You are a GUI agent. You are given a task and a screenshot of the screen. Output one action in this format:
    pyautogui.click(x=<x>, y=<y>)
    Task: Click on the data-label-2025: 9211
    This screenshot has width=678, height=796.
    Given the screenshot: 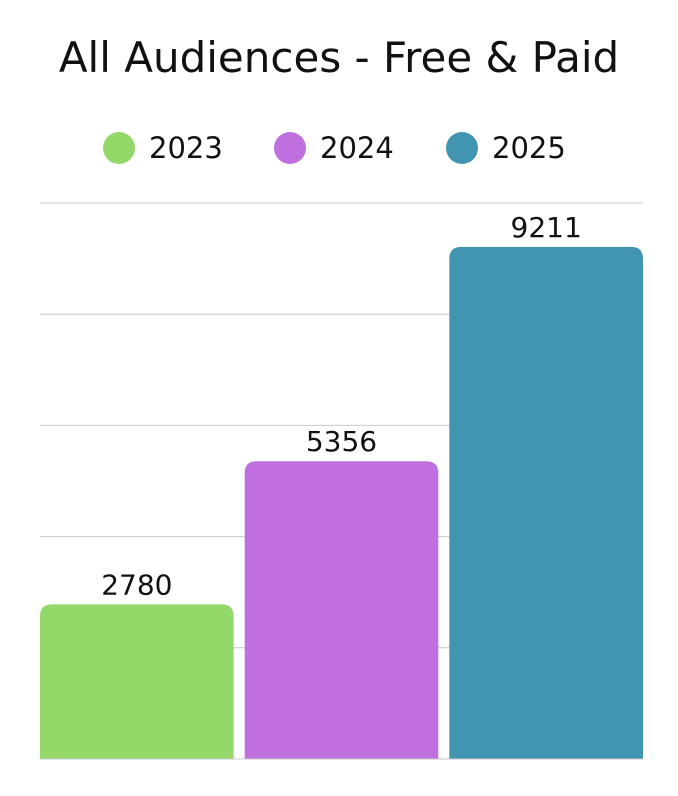 What is the action you would take?
    pyautogui.click(x=546, y=227)
    